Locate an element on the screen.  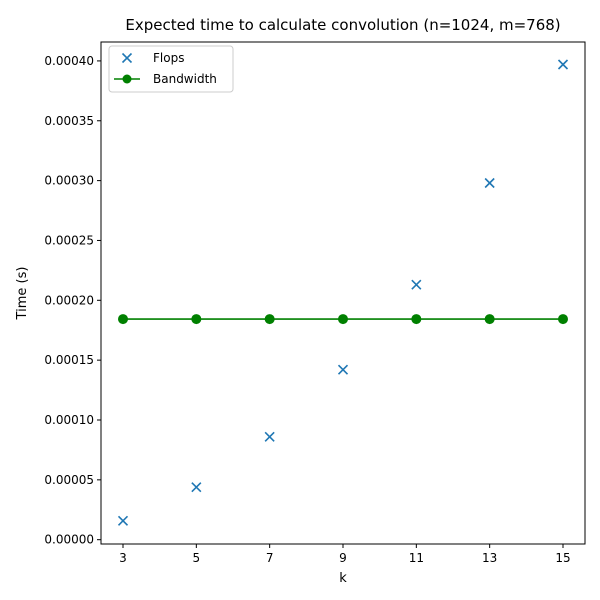
y-tick-label: 0.00020 is located at coordinates (69, 300).